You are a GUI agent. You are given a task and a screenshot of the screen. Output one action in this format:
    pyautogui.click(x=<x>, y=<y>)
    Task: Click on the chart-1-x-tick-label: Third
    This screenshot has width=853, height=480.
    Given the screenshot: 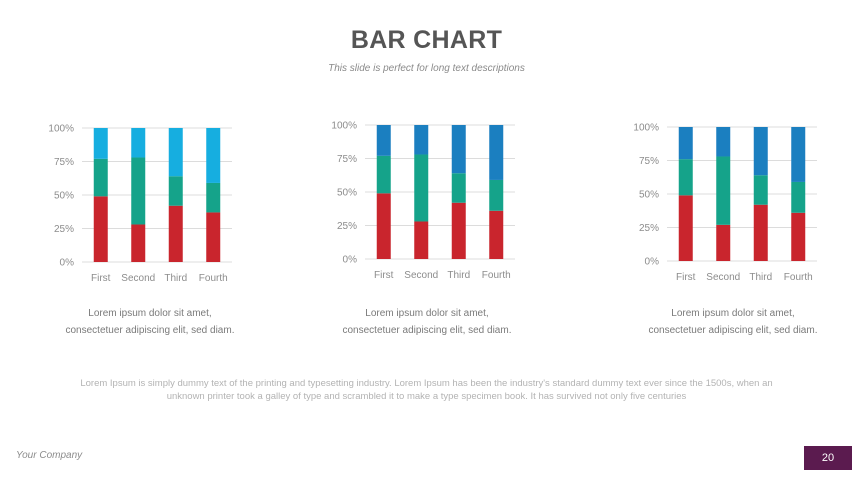 What is the action you would take?
    pyautogui.click(x=175, y=278)
    